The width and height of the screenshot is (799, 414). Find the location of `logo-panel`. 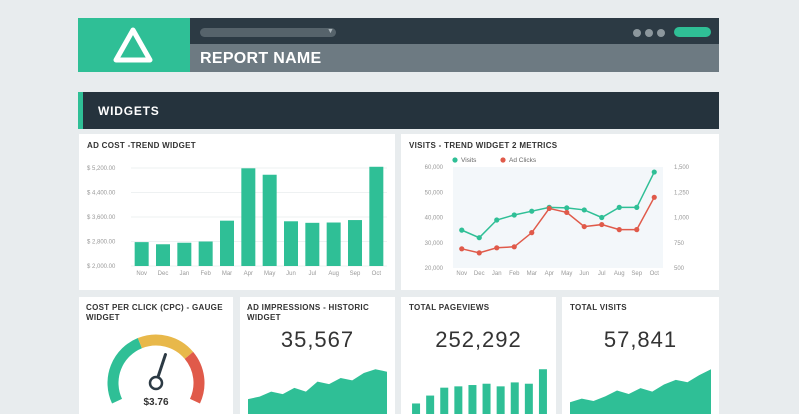

logo-panel is located at coordinates (134, 45).